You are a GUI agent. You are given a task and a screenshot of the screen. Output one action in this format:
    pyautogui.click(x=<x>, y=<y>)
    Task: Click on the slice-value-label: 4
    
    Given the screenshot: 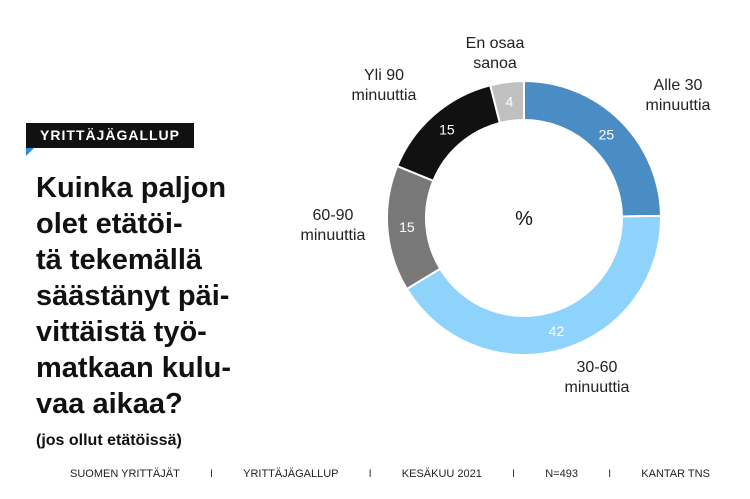 What is the action you would take?
    pyautogui.click(x=510, y=101)
    